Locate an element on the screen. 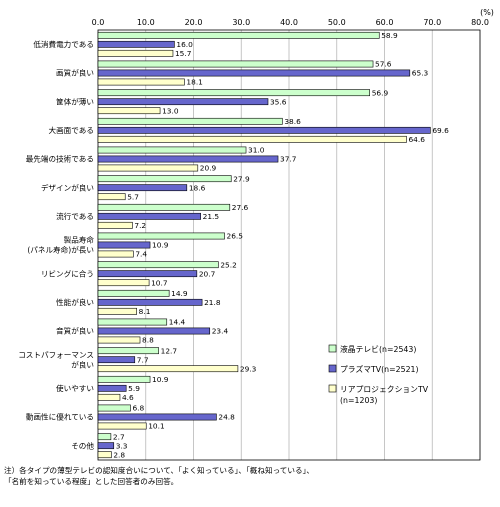  category-label: 最先端の技術である is located at coordinates (60, 159).